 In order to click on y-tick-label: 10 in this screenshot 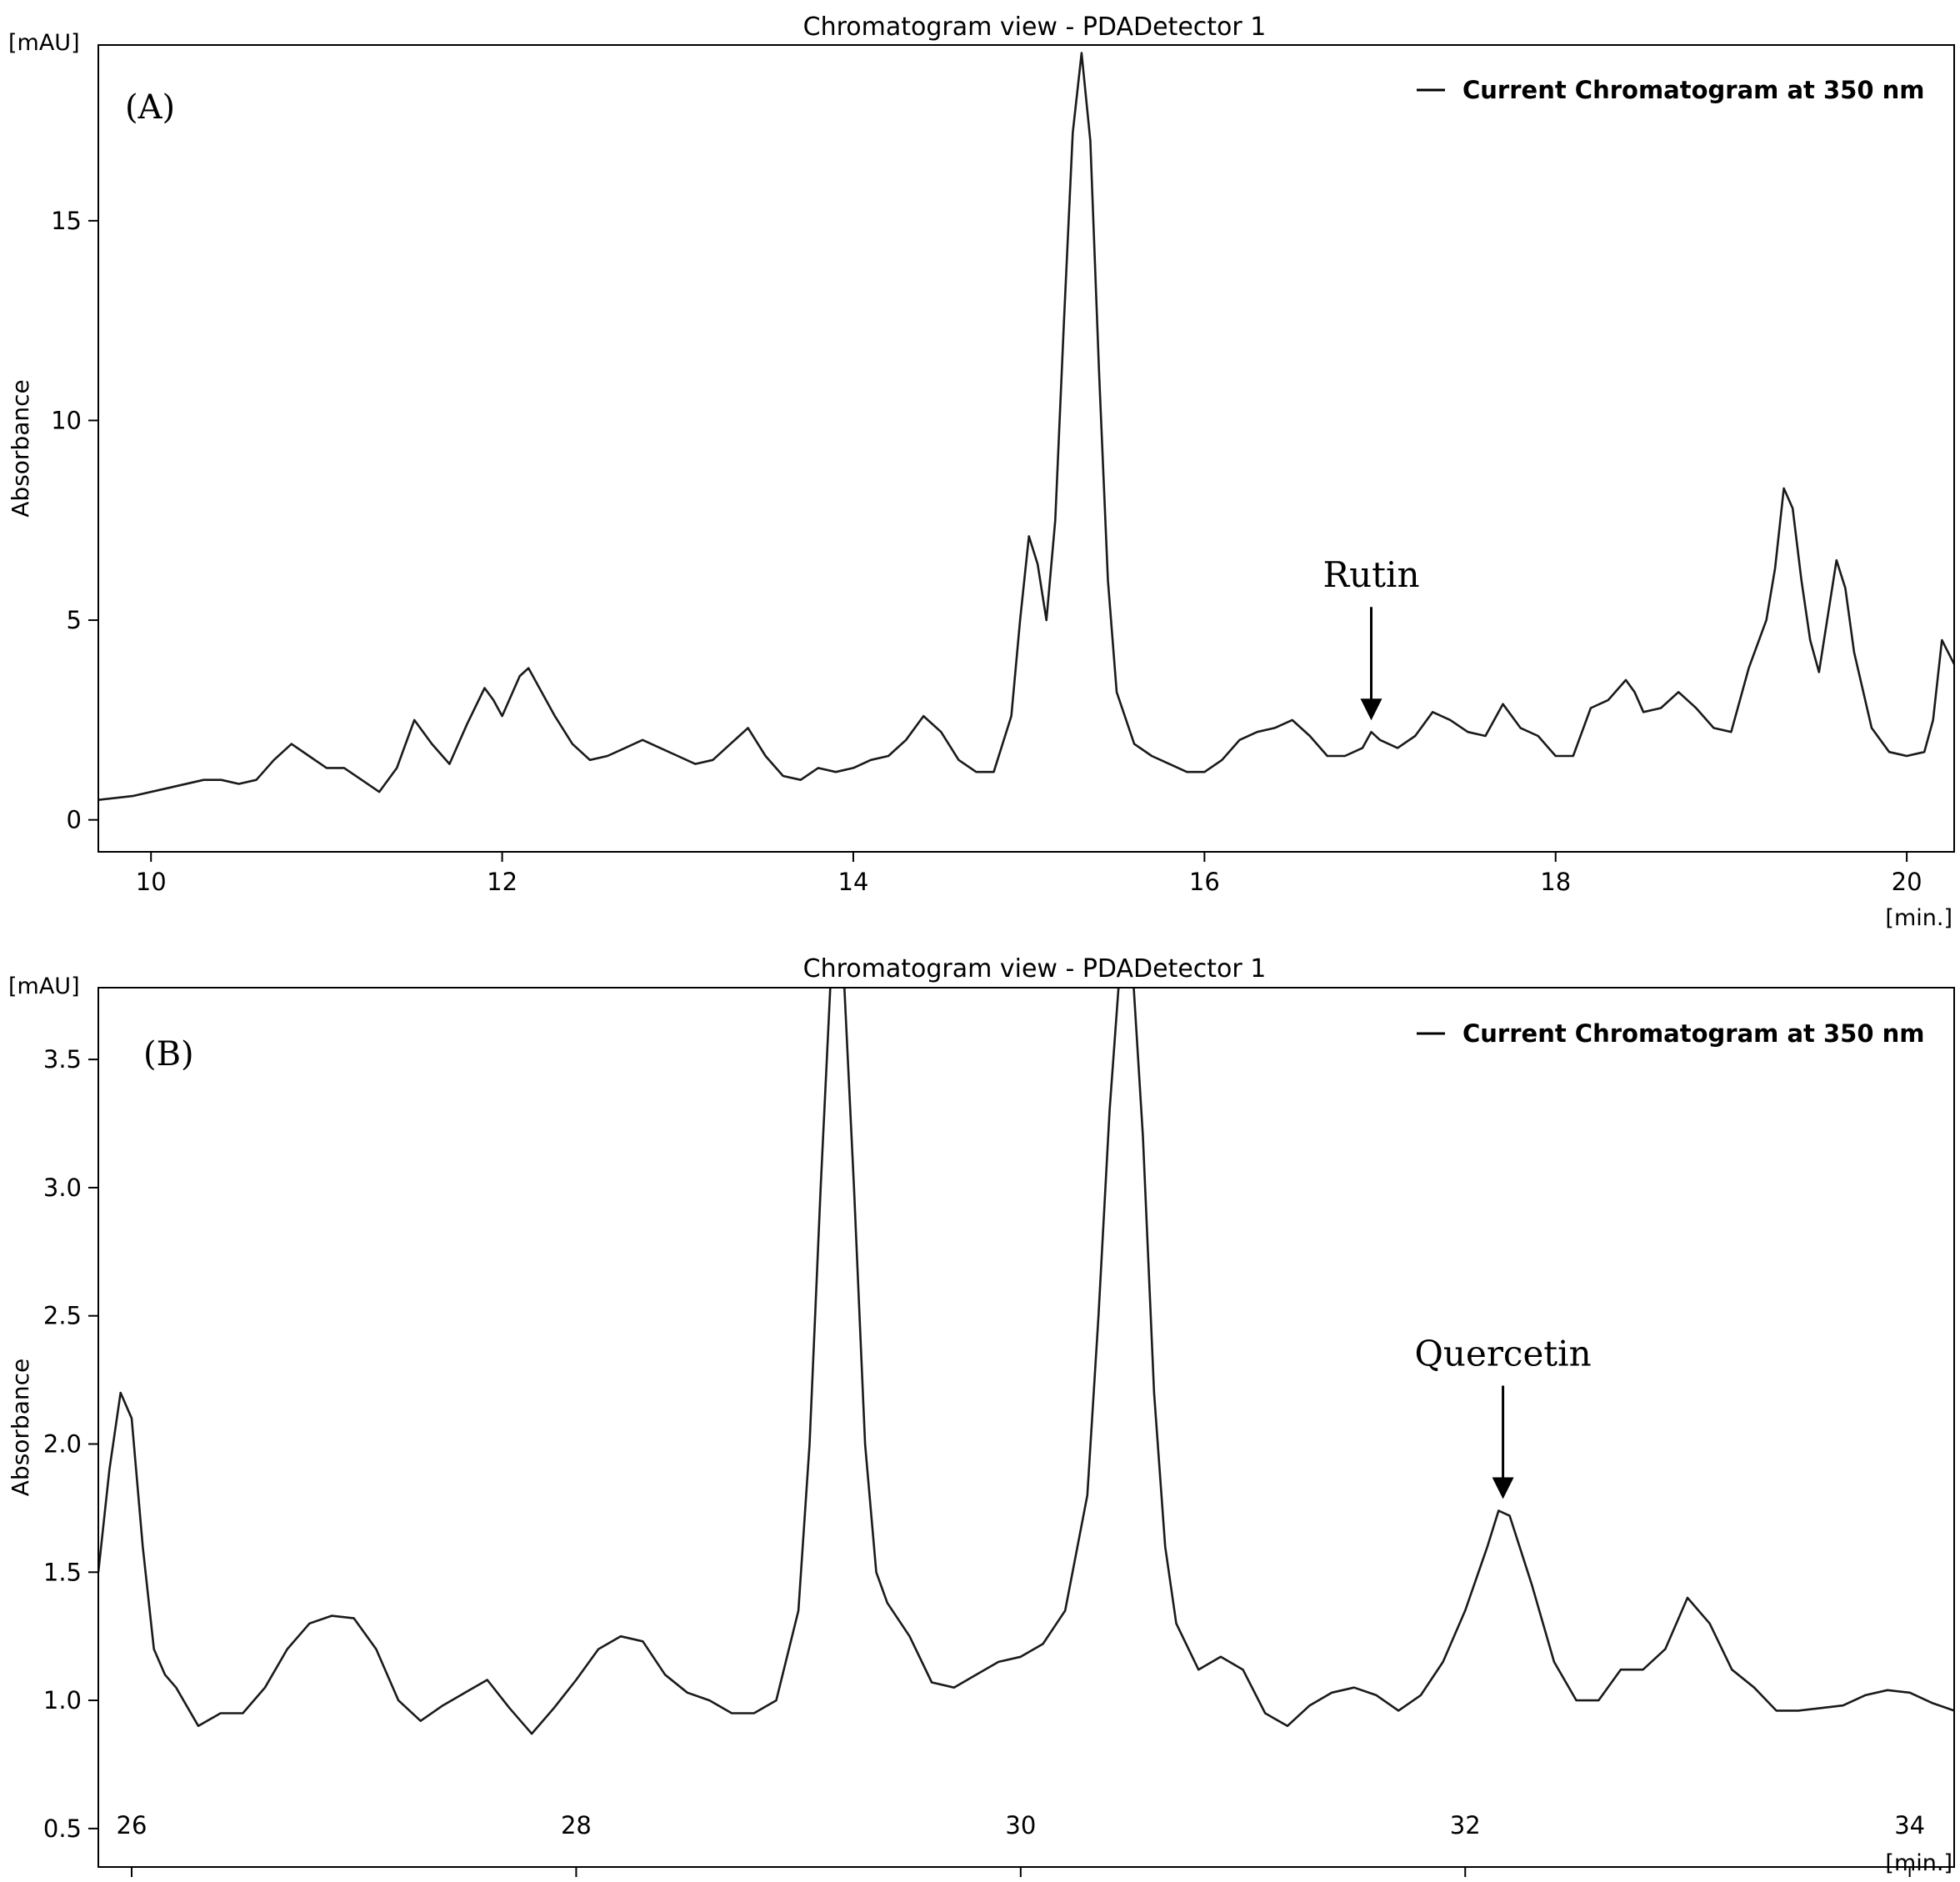, I will do `click(66, 420)`.